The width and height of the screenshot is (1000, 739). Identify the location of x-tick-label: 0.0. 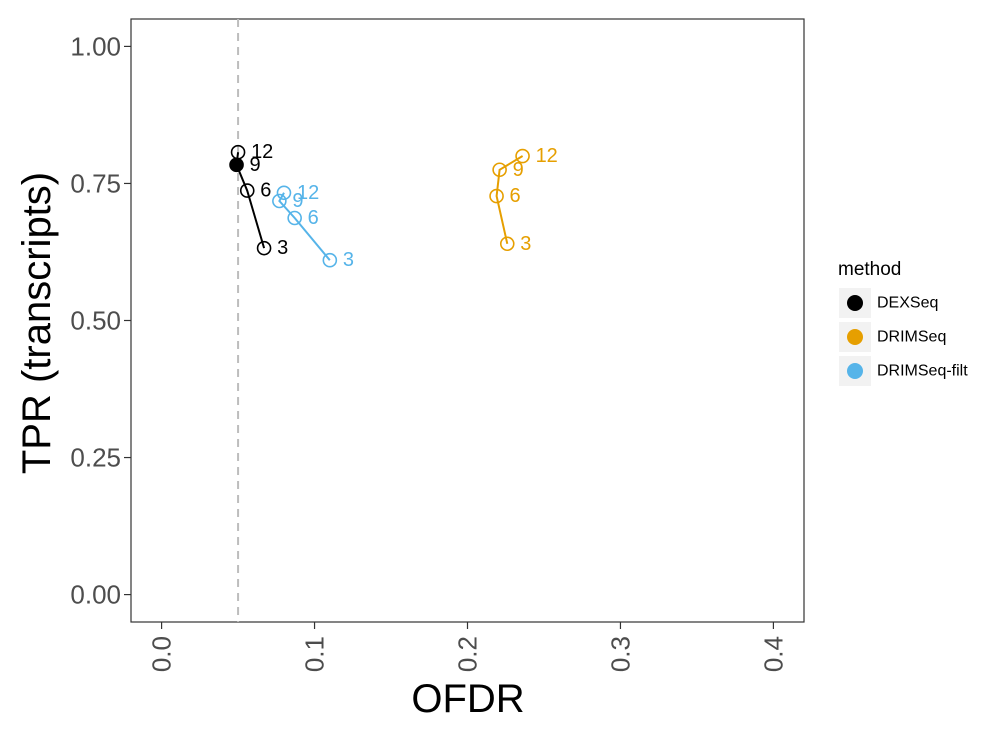
(162, 654).